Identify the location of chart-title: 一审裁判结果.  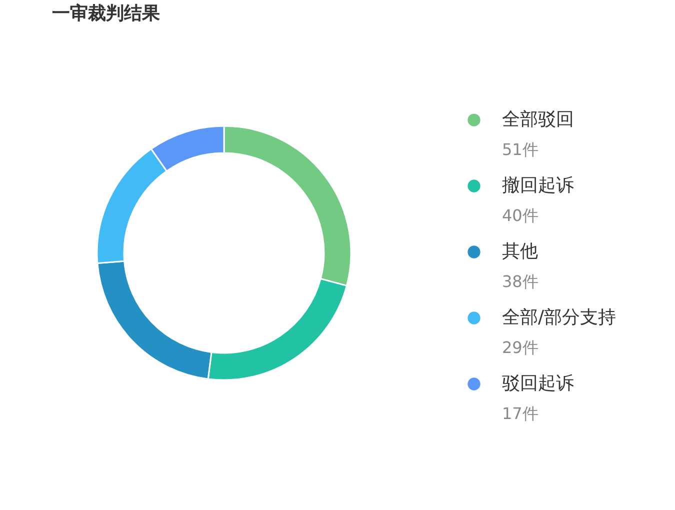
(106, 13).